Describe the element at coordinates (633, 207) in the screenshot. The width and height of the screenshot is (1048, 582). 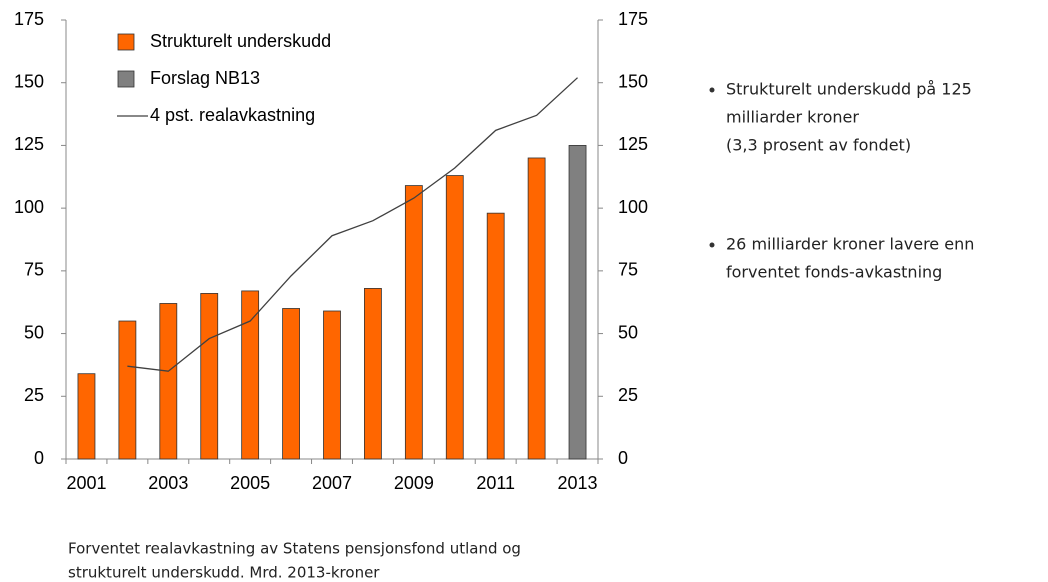
I see `y2-tick-label: 100` at that location.